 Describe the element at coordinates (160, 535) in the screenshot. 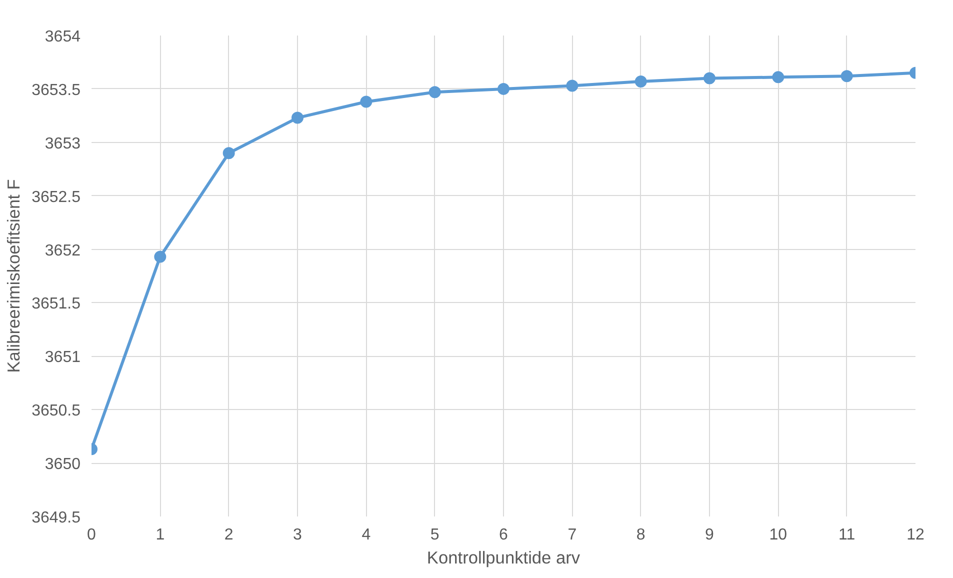

I see `x-tick-label: 1` at that location.